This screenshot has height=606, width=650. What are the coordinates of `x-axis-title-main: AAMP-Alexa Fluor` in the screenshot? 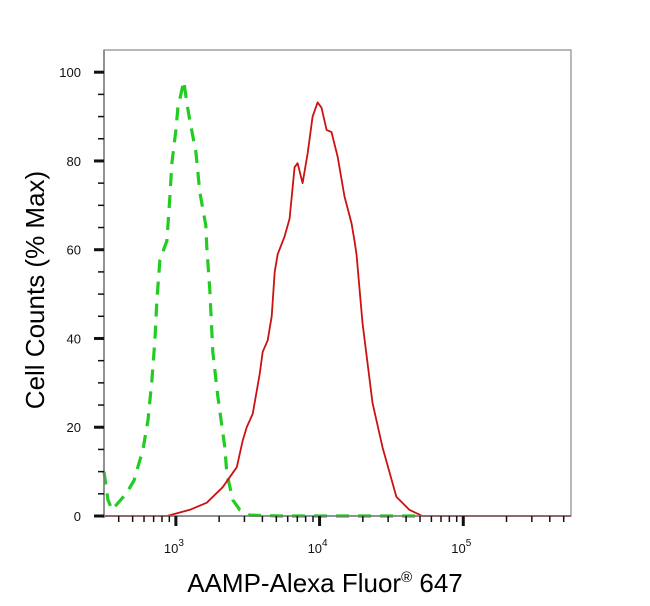 It's located at (294, 583).